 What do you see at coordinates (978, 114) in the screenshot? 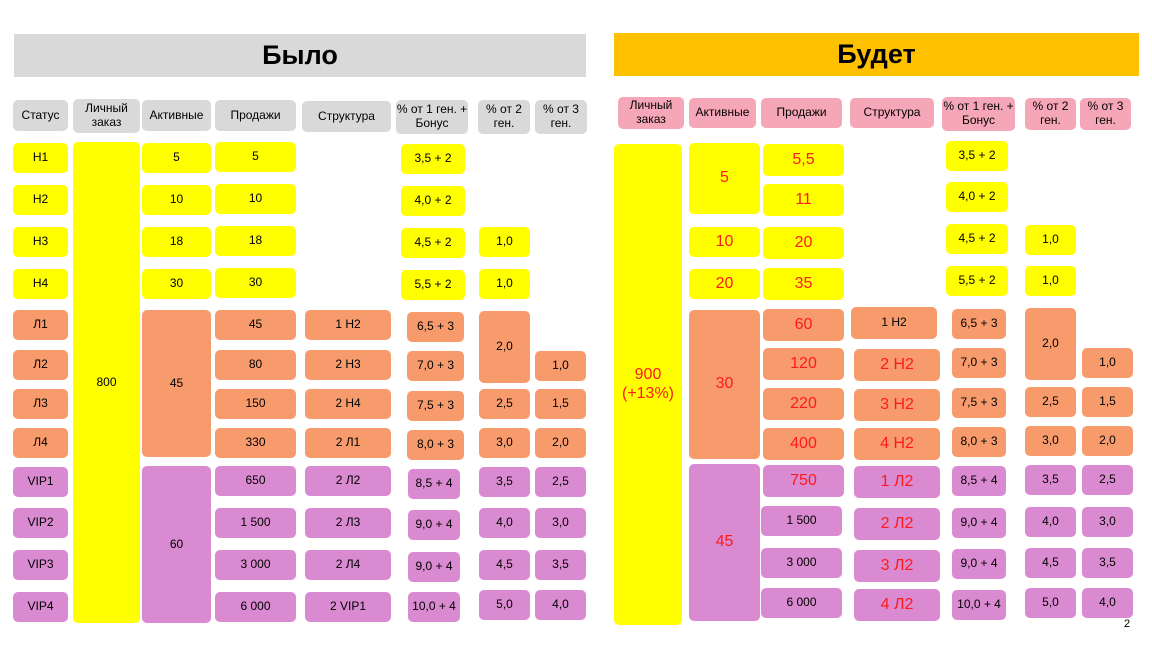
I see `right-header-gen1: % от 1 ген. + Бонус` at bounding box center [978, 114].